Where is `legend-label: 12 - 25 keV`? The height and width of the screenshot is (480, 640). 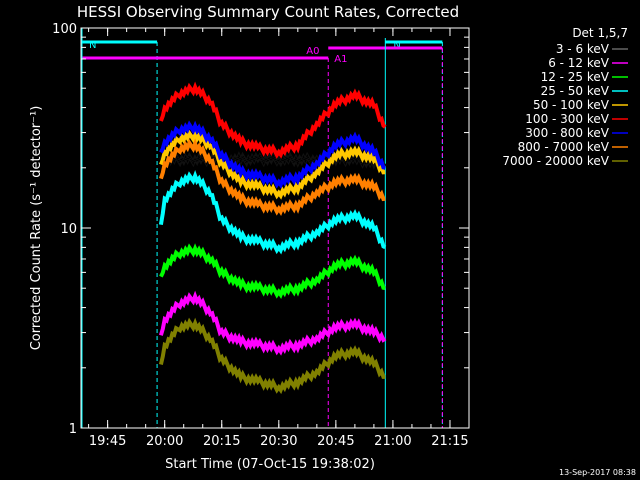 legend-label: 12 - 25 keV is located at coordinates (575, 77).